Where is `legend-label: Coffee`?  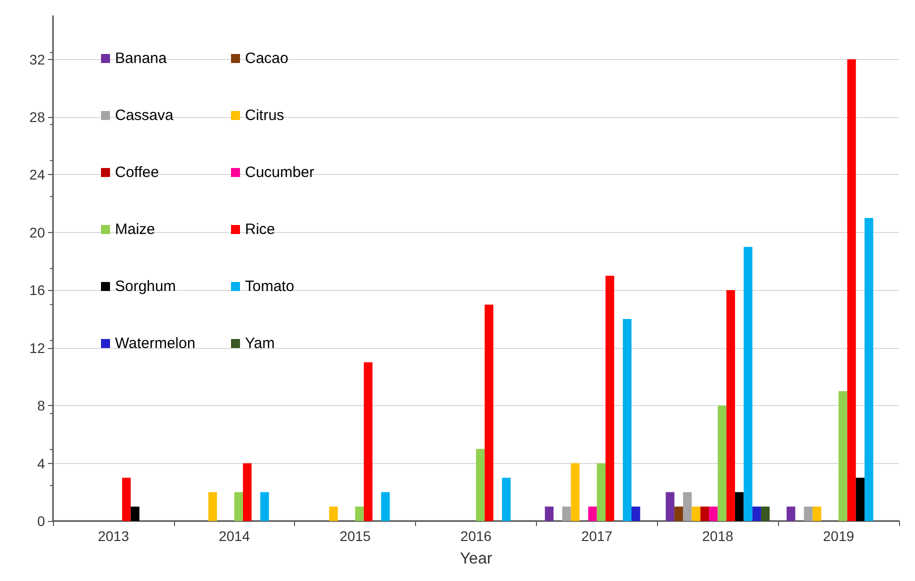 legend-label: Coffee is located at coordinates (137, 172).